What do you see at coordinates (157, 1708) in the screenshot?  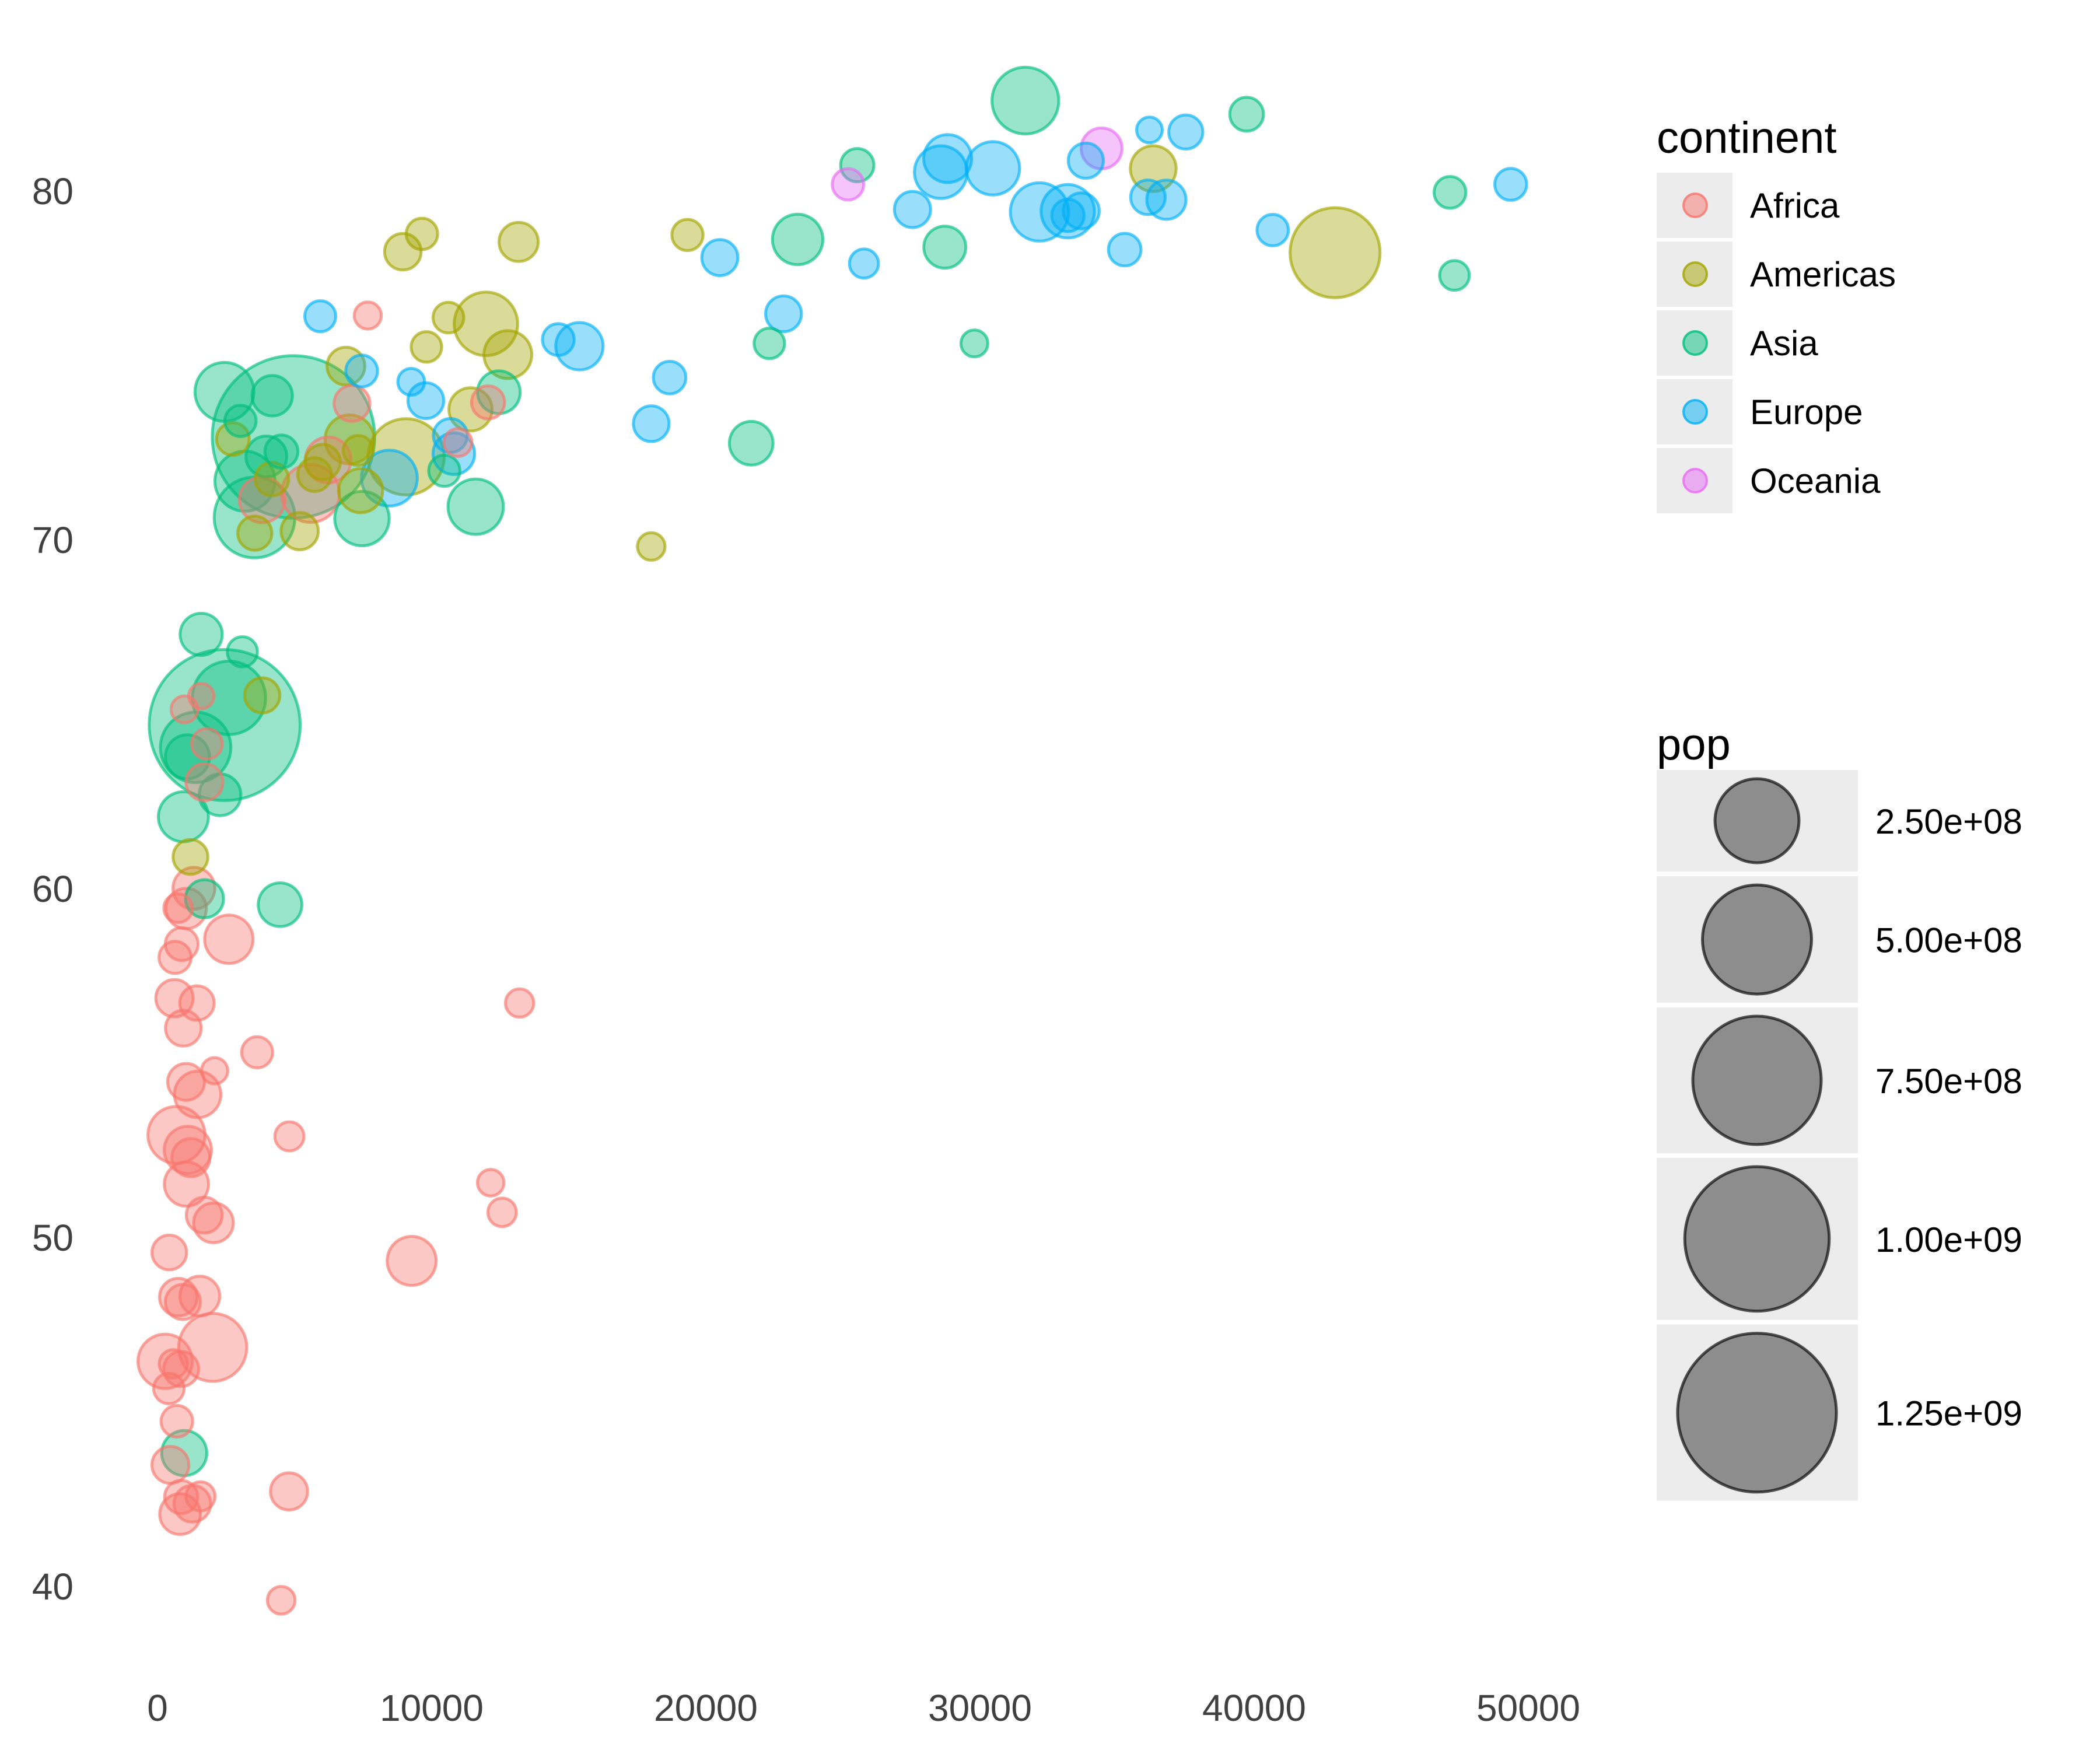 I see `x-tick-label: 0` at bounding box center [157, 1708].